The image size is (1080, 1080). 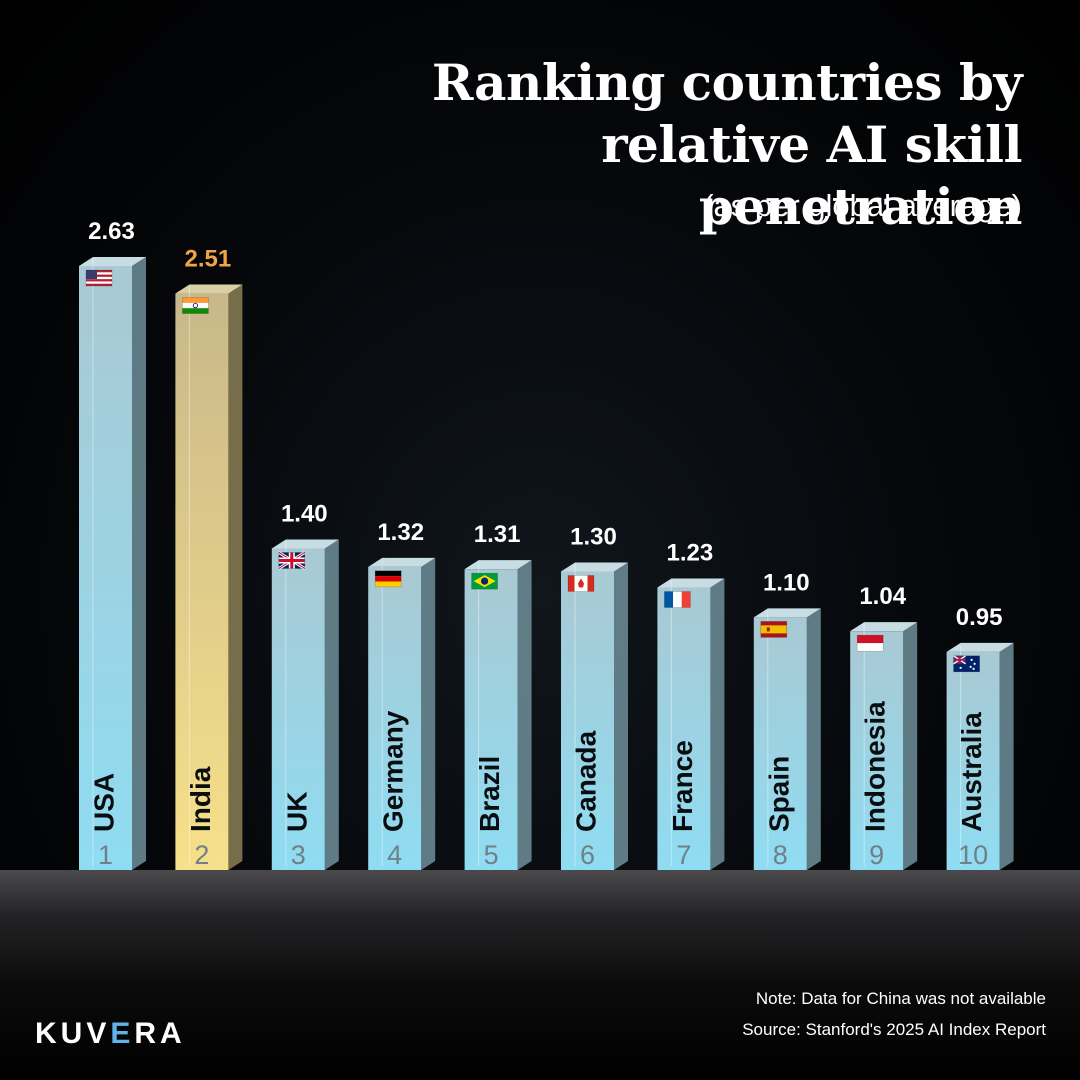 I want to click on bar-usa, so click(x=105, y=568).